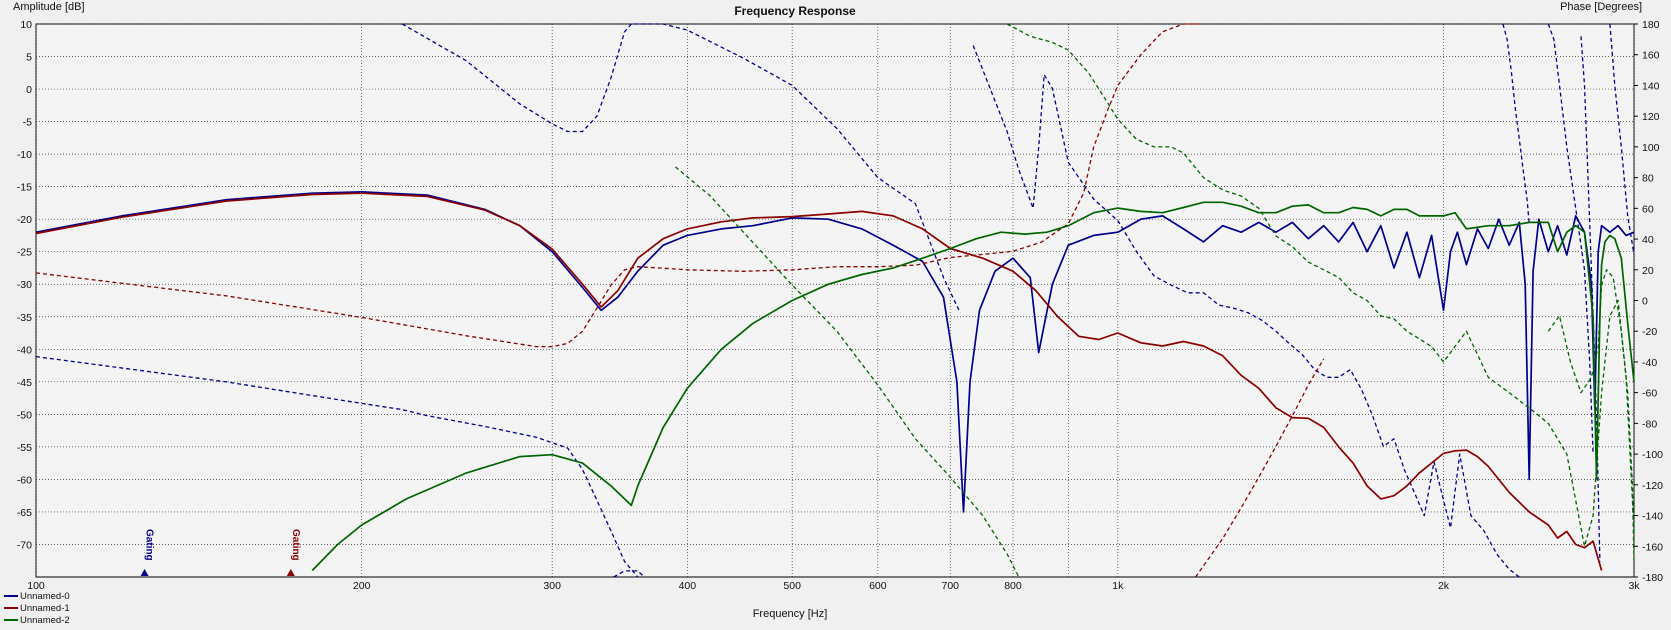  I want to click on y2-tick-label: 40, so click(1648, 240).